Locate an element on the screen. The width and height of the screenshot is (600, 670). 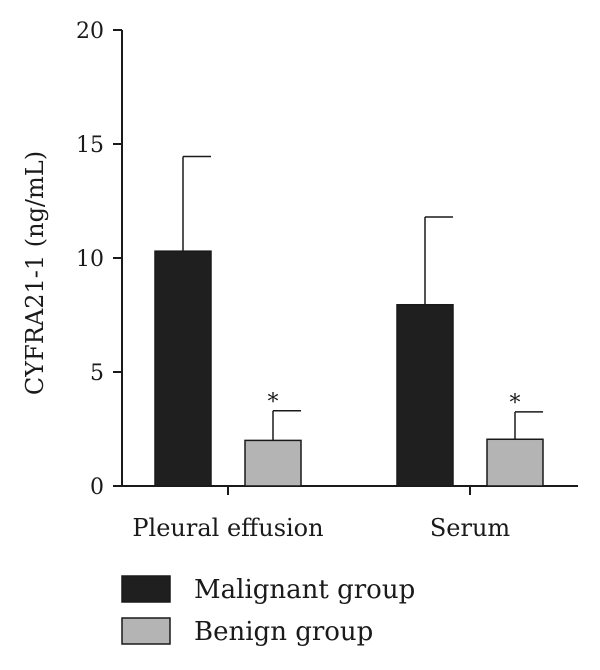
y-tick-label: 5 is located at coordinates (97, 373).